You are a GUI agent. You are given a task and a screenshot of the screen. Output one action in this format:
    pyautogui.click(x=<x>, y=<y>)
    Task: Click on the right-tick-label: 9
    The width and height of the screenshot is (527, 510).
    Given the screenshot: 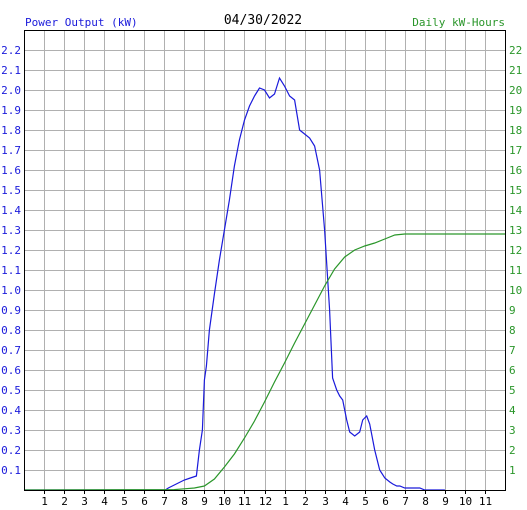 What is the action you would take?
    pyautogui.click(x=512, y=310)
    